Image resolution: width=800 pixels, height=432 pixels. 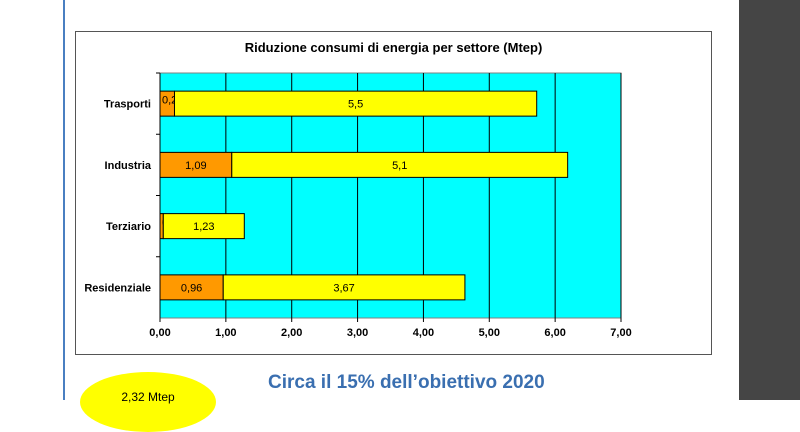 I want to click on x-tick-label: 1,00, so click(x=225, y=333).